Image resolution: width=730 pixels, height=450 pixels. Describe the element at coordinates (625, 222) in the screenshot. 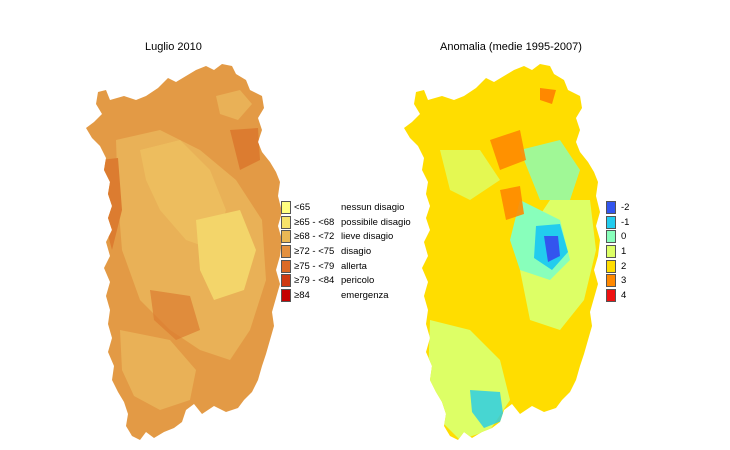

I see `legend-value: -1` at that location.